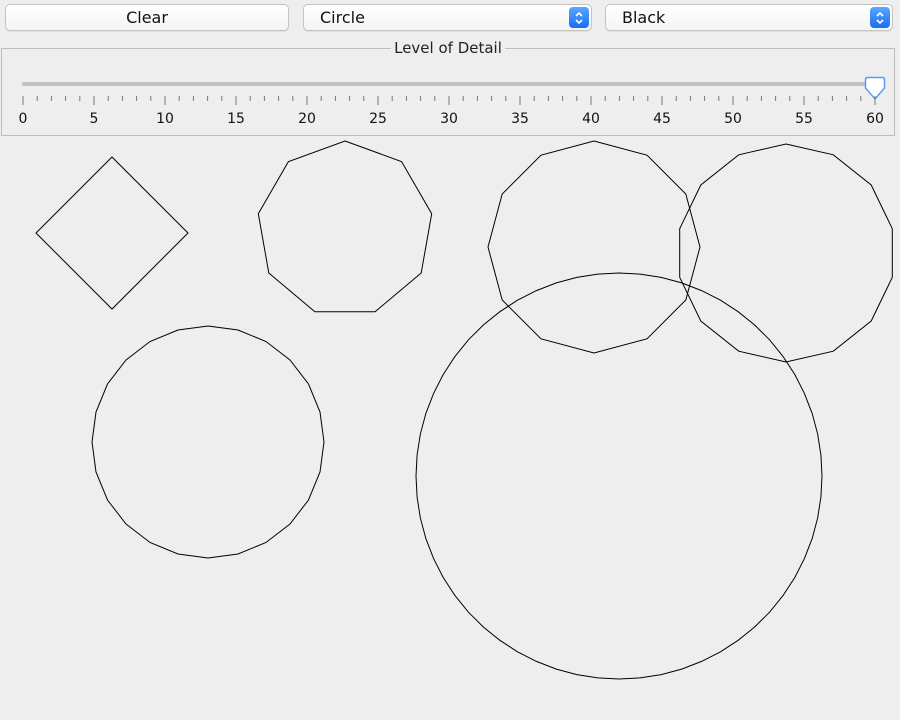 The width and height of the screenshot is (900, 720). I want to click on clear-button-label: Clear, so click(147, 17).